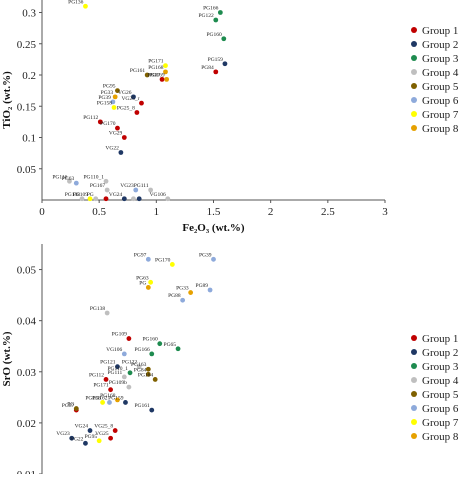 This screenshot has height=479, width=474. Describe the element at coordinates (101, 386) in the screenshot. I see `point-label: PG171` at that location.